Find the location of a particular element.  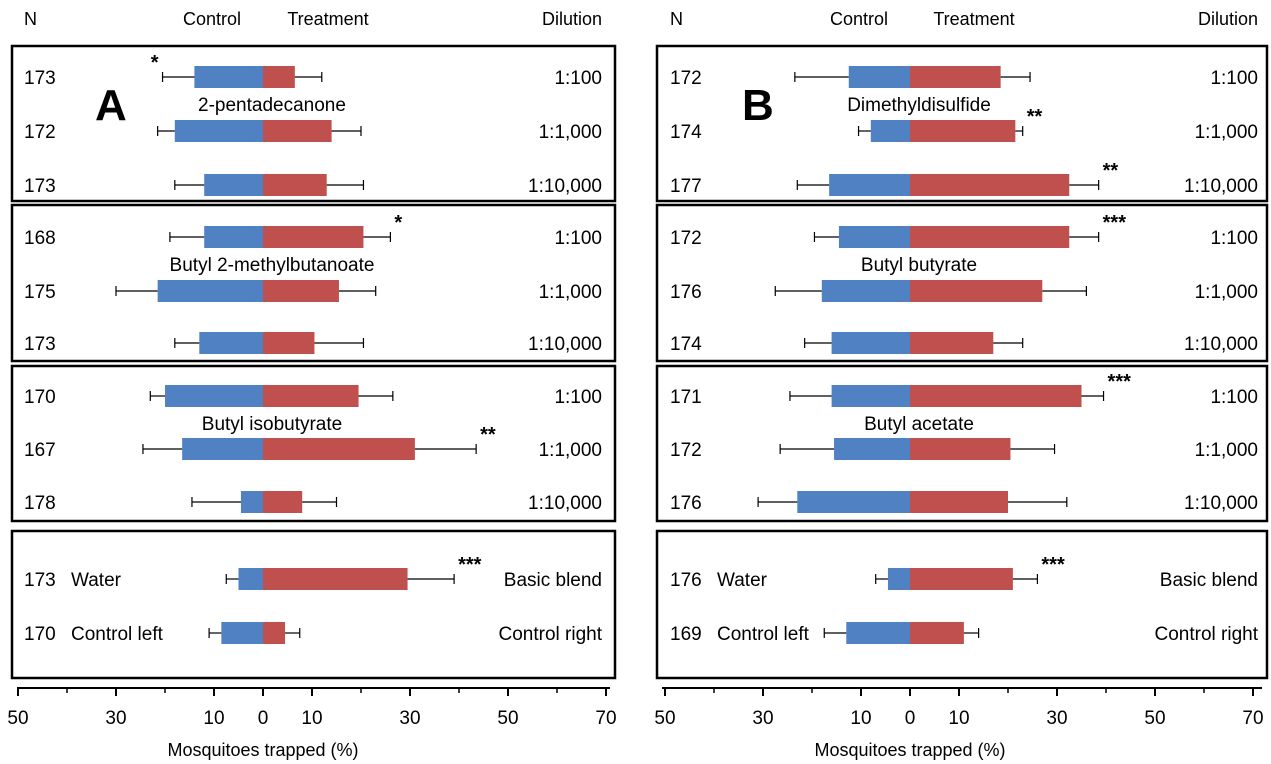

row-n: 168 is located at coordinates (40, 238).